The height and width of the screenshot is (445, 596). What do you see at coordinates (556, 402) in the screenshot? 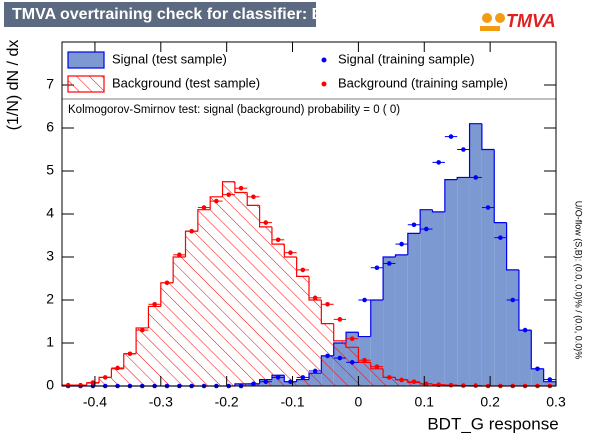
I see `x-tick-label: 0.3` at bounding box center [556, 402].